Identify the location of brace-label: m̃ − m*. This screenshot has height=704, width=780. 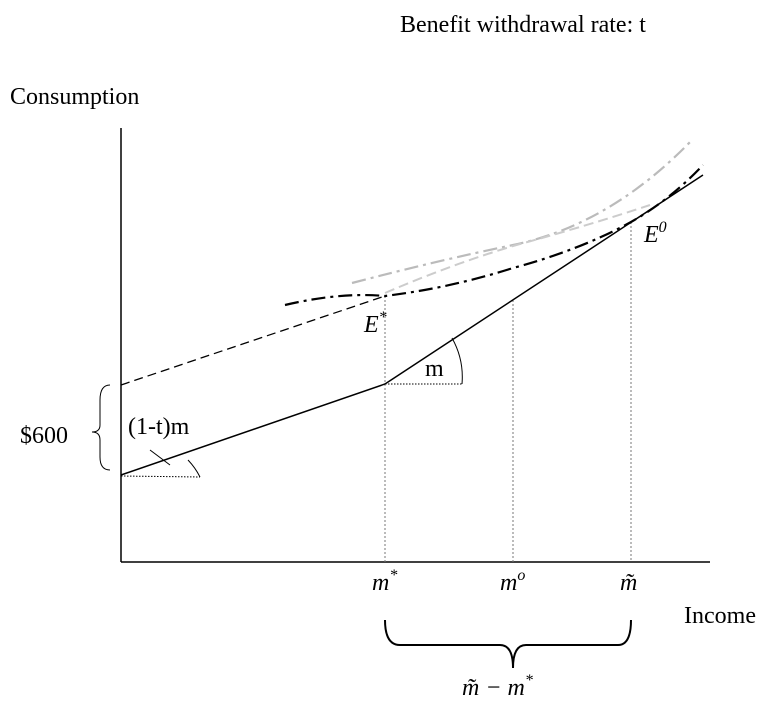
(497, 686).